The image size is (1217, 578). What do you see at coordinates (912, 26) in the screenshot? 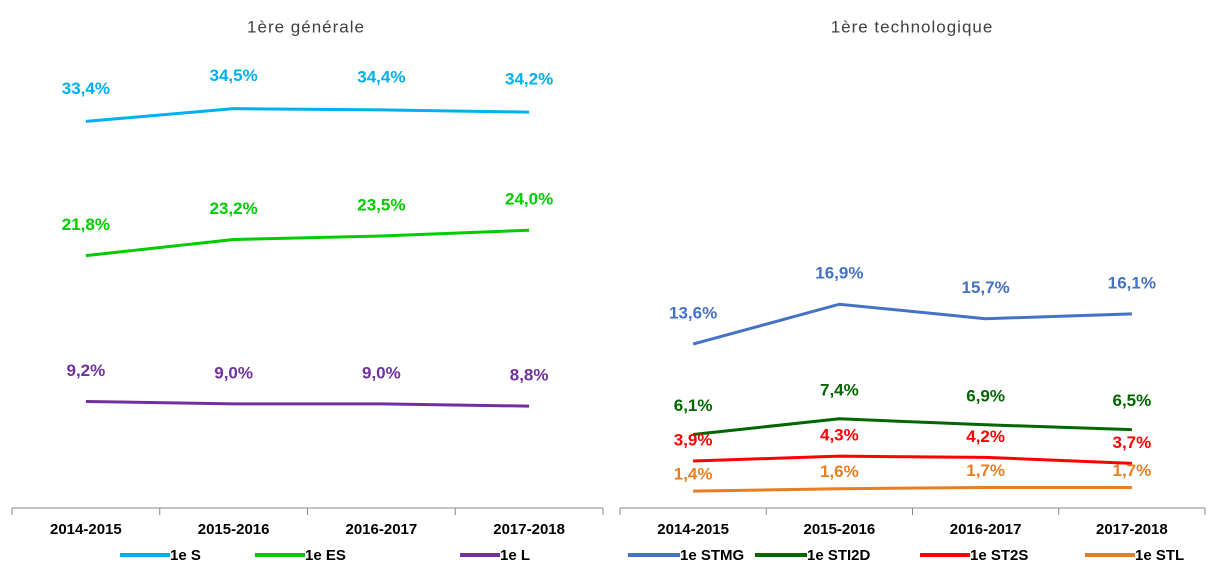
I see `chart-title: 1ère technologique` at bounding box center [912, 26].